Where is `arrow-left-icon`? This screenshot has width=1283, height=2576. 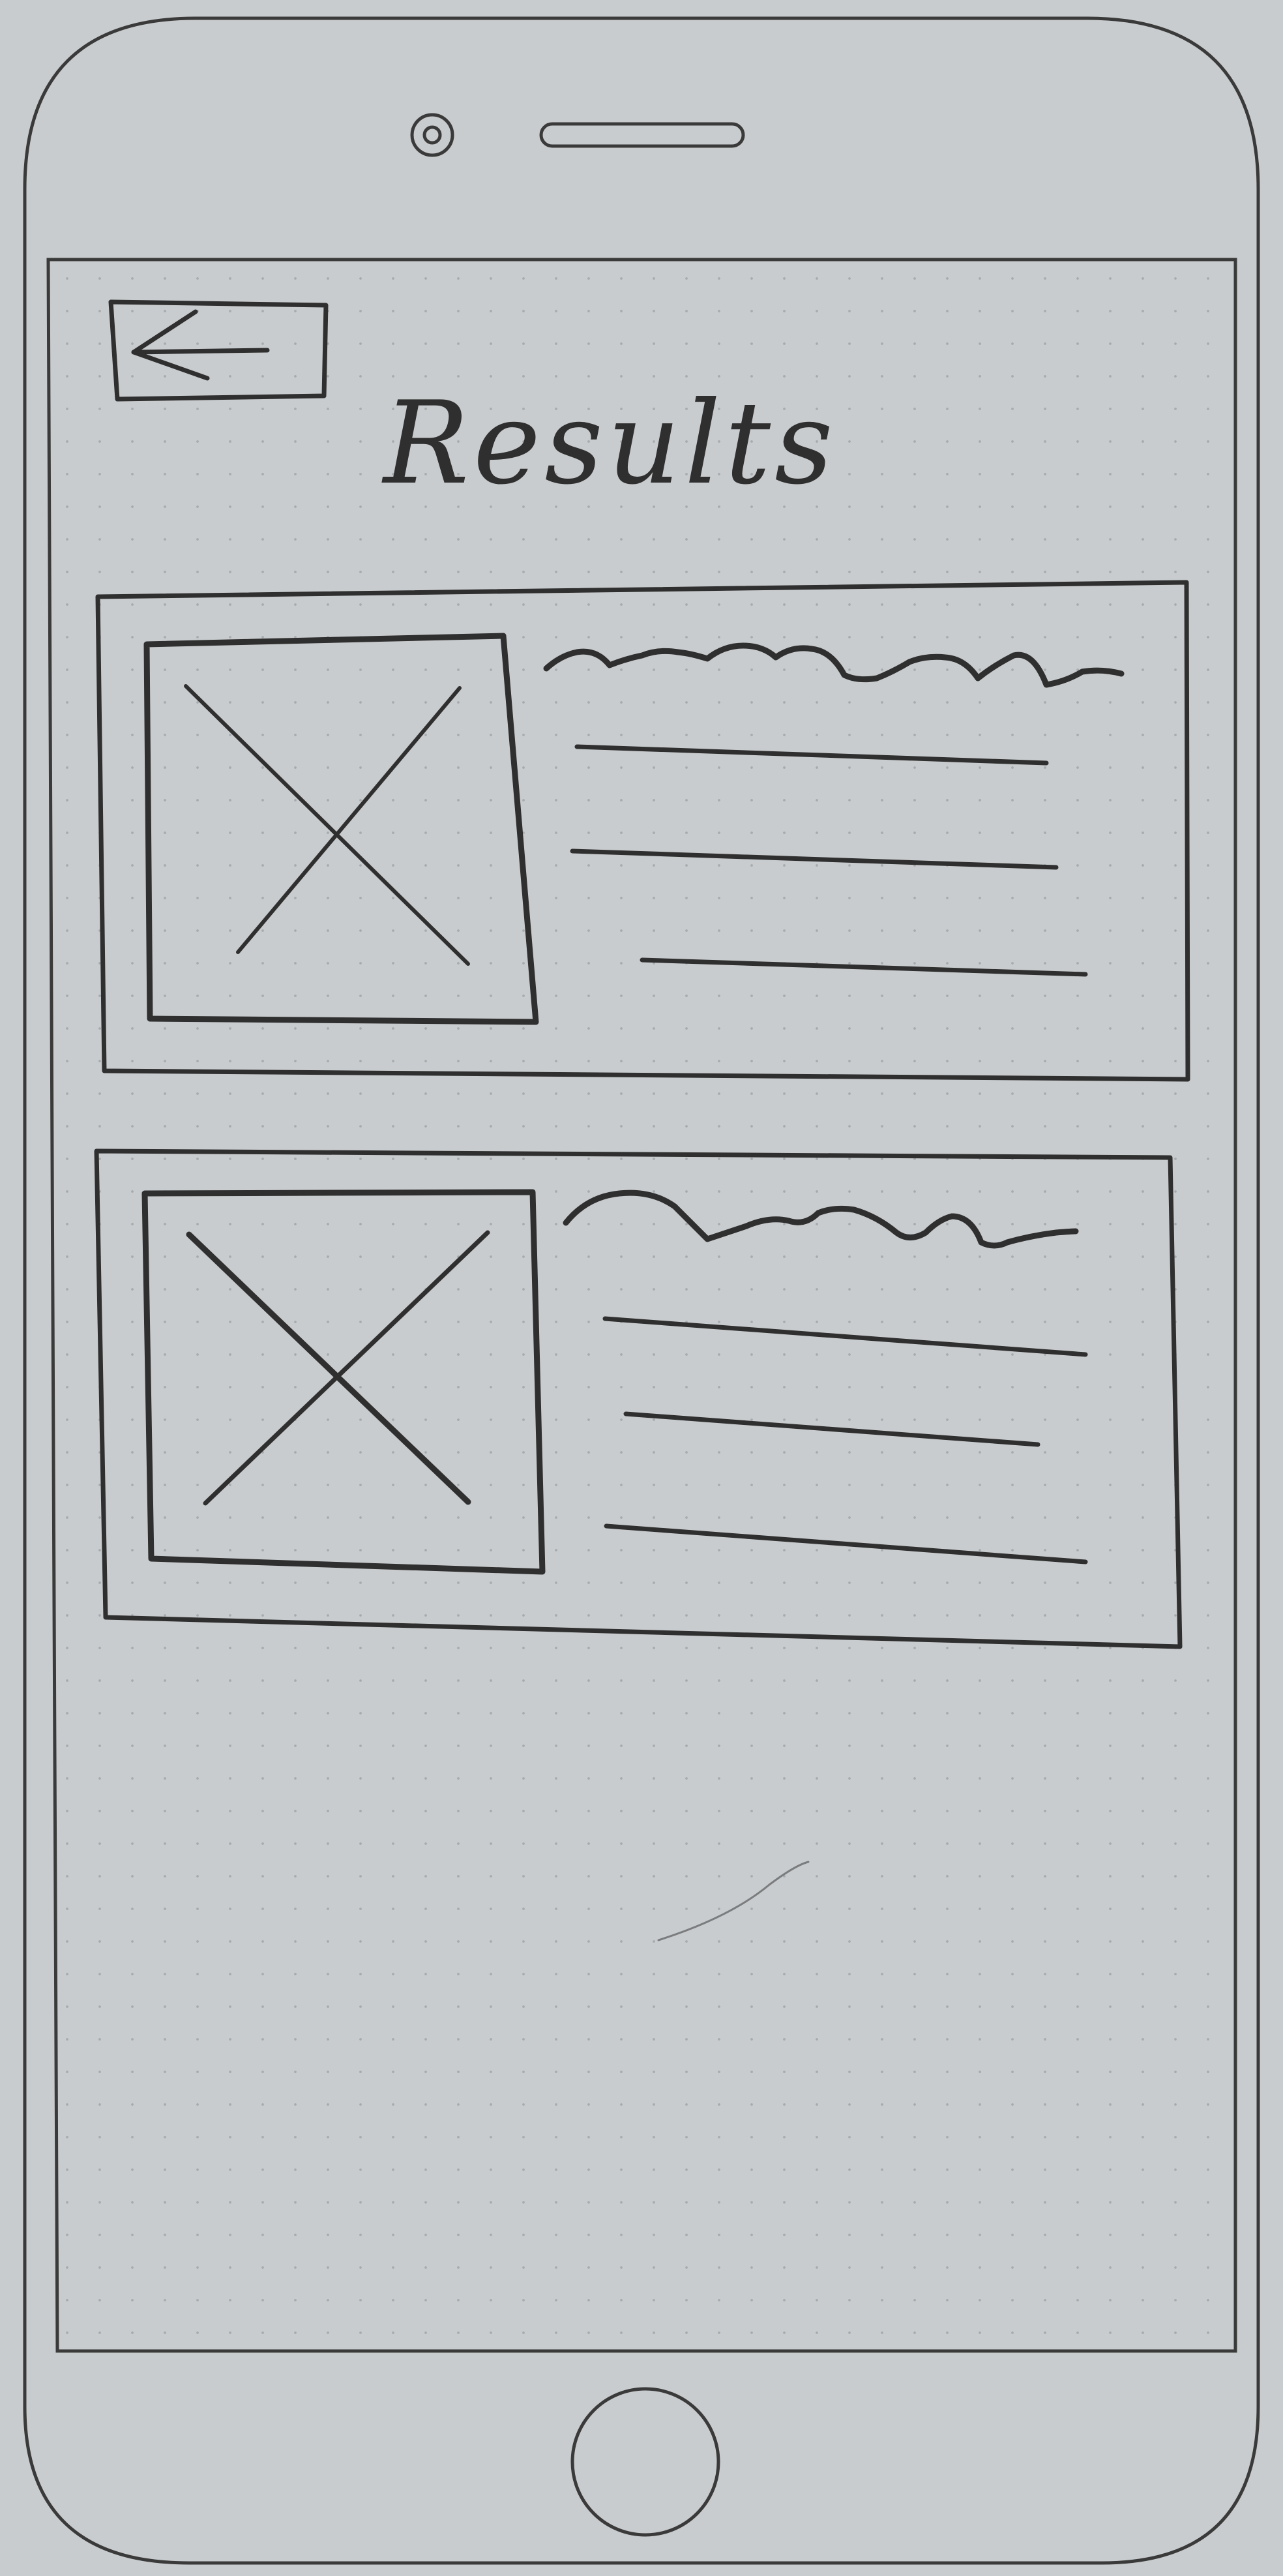 arrow-left-icon is located at coordinates (200, 345).